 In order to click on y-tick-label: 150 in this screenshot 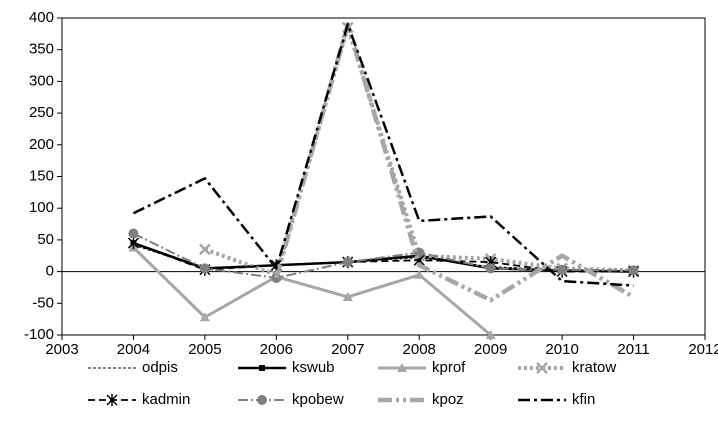, I will do `click(41, 175)`.